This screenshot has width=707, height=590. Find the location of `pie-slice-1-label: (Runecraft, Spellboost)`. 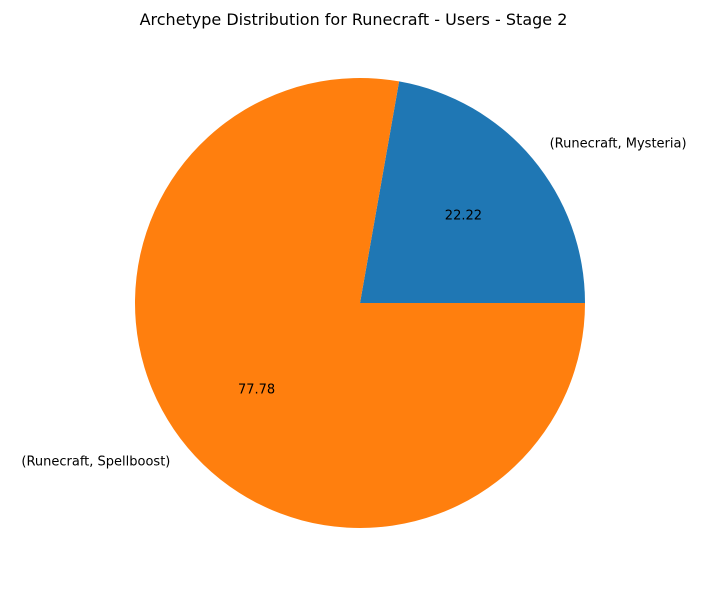

pie-slice-1-label: (Runecraft, Spellboost) is located at coordinates (95, 462).